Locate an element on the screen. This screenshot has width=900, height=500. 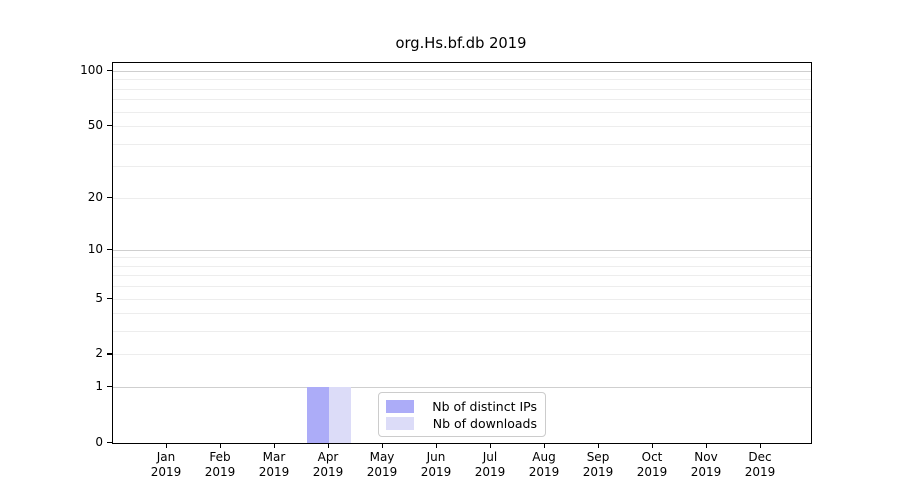
y-axis-label-1: 1 is located at coordinates (99, 386).